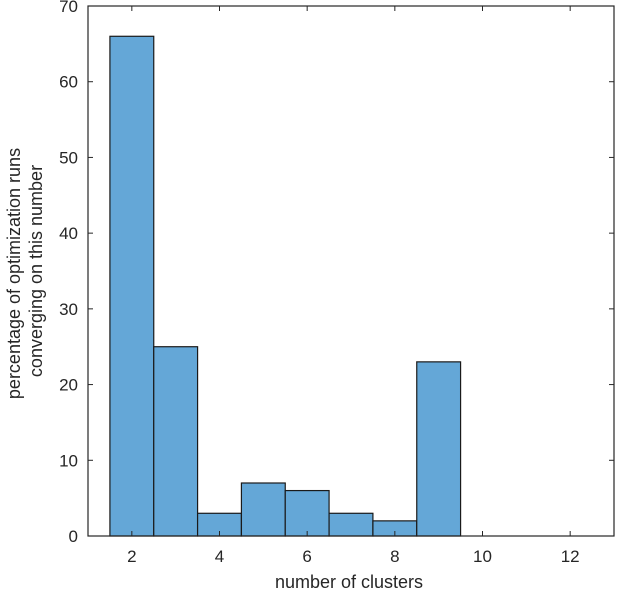  Describe the element at coordinates (68, 82) in the screenshot. I see `y-tick-label-60: 60` at that location.